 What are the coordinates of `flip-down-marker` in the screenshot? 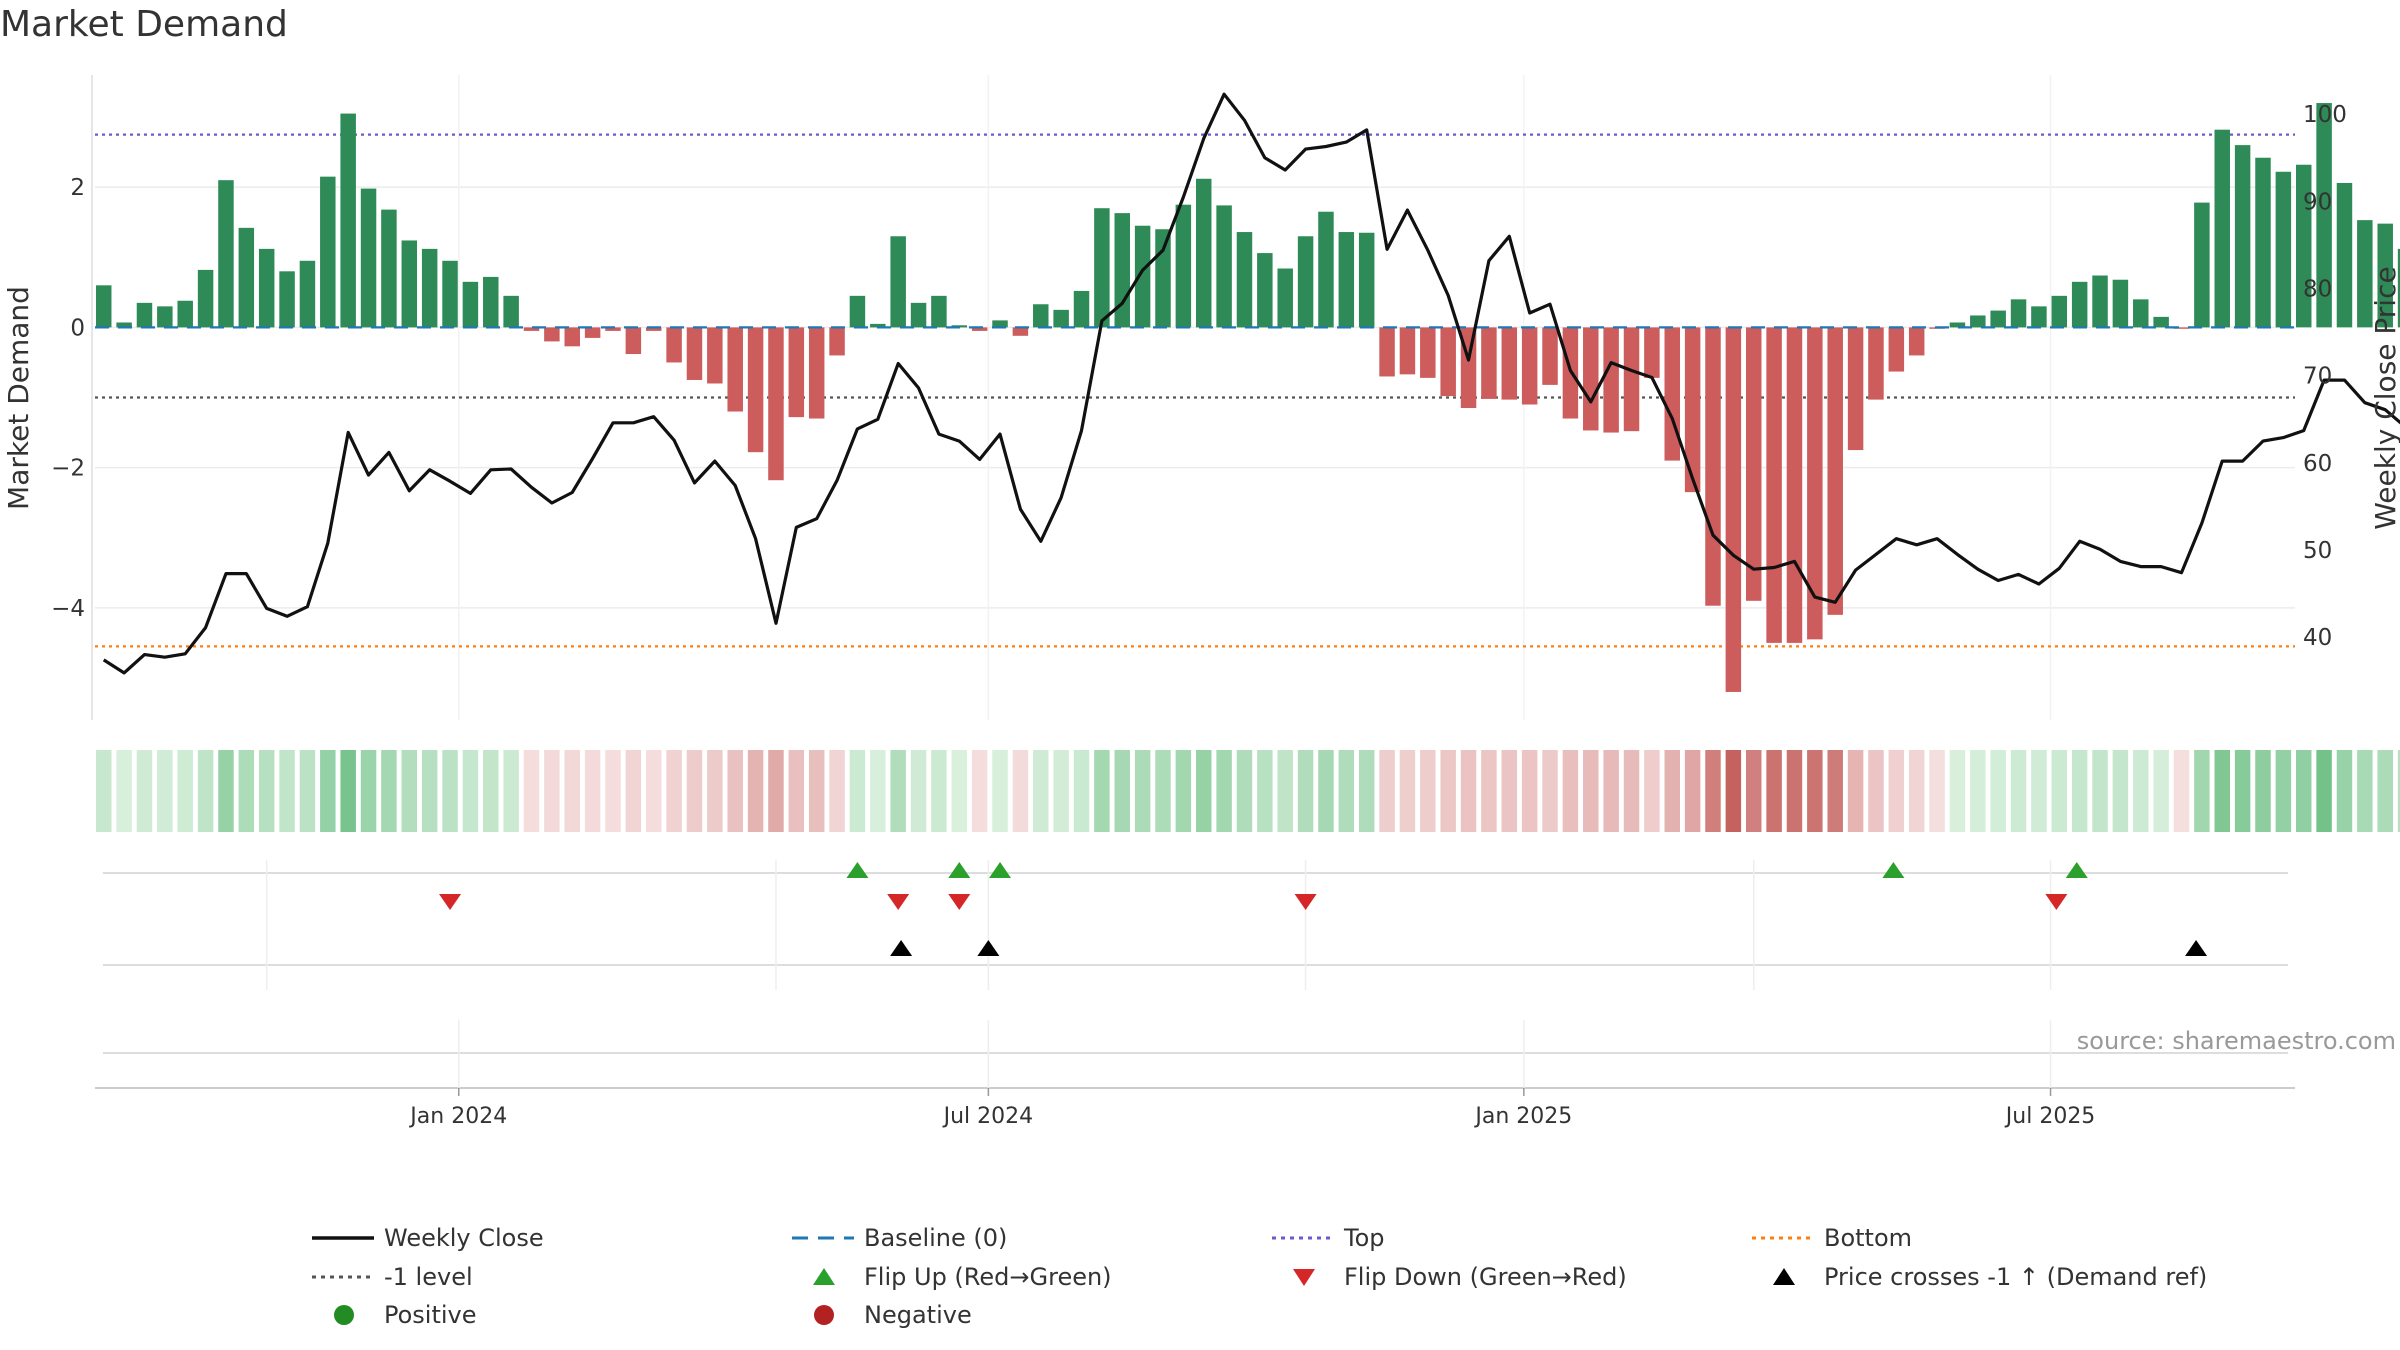 It's located at (450, 902).